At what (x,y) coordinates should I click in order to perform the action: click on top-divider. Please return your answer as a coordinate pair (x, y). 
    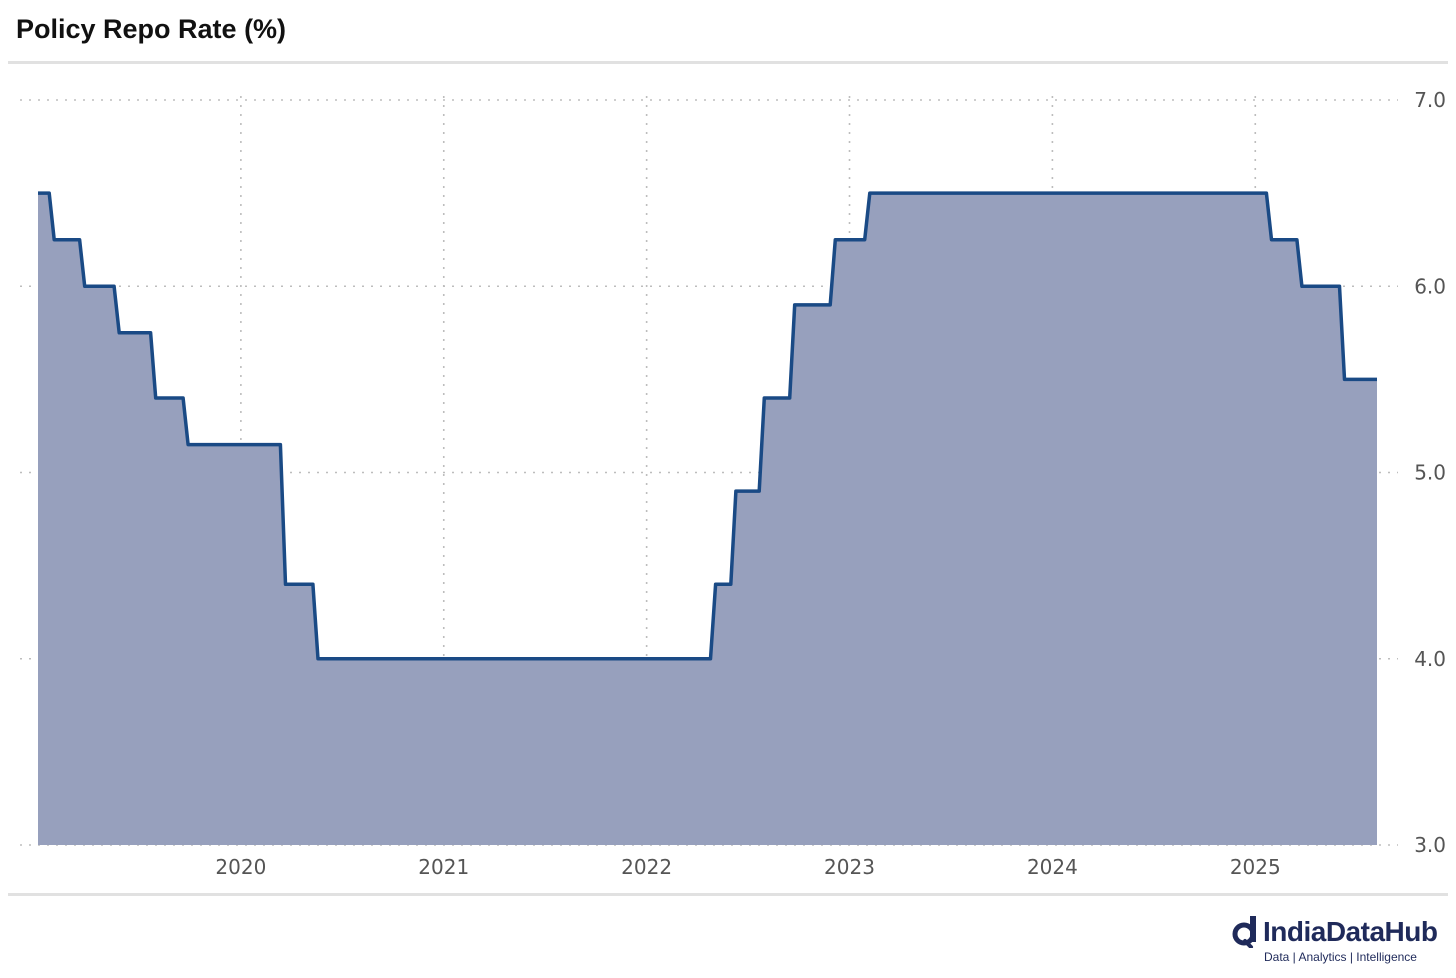
    Looking at the image, I should click on (728, 62).